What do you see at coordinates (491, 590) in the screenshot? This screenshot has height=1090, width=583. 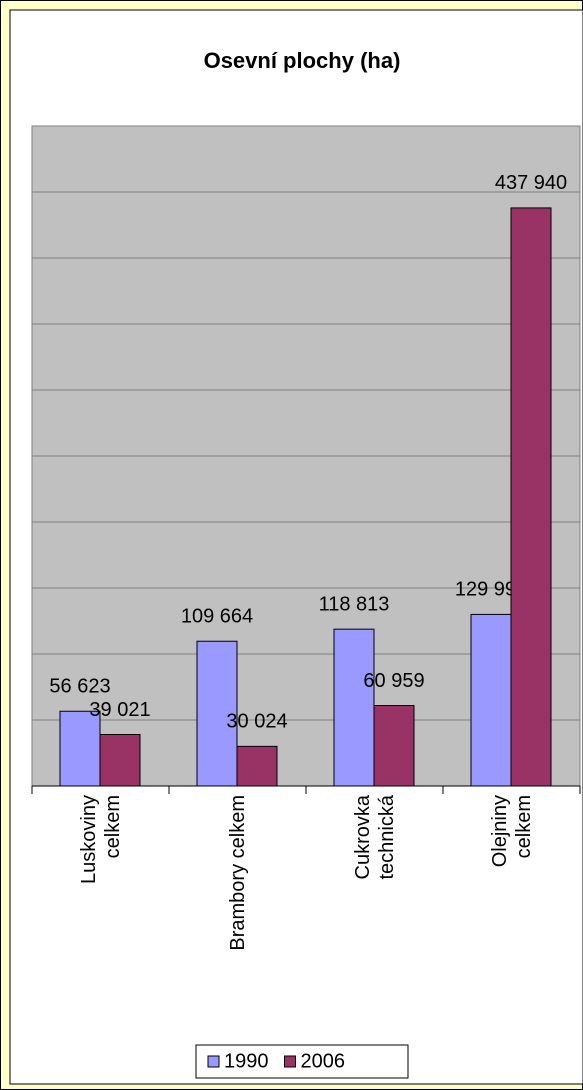 I see `data-label: 129 996` at bounding box center [491, 590].